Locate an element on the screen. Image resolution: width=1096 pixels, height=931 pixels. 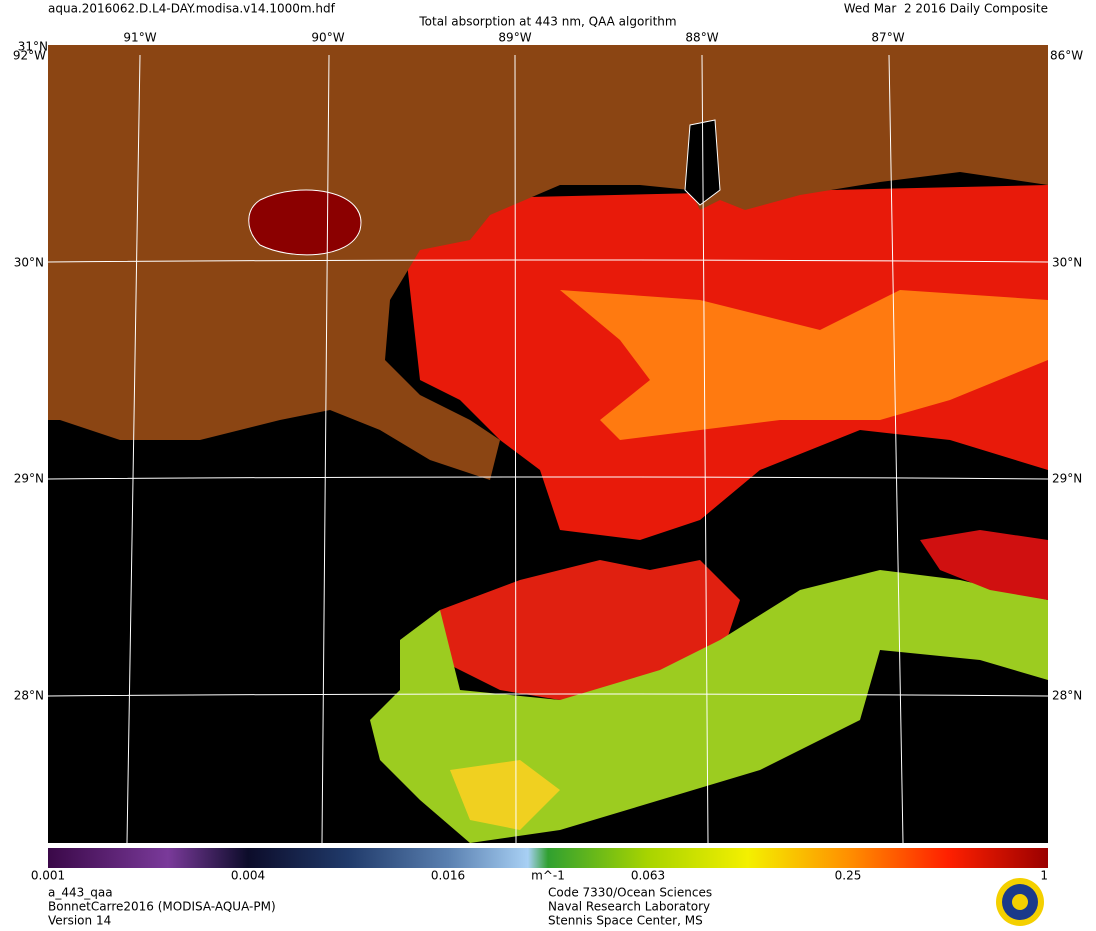
colorbar-label: 0.25 is located at coordinates (848, 876).